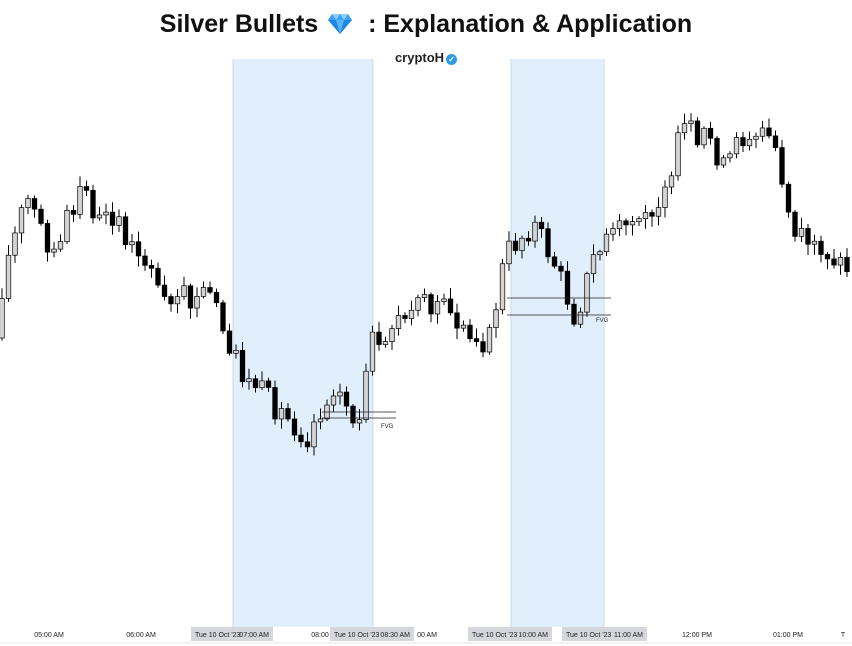 This screenshot has height=646, width=852. Describe the element at coordinates (239, 24) in the screenshot. I see `title-text: Silver Bullets` at that location.